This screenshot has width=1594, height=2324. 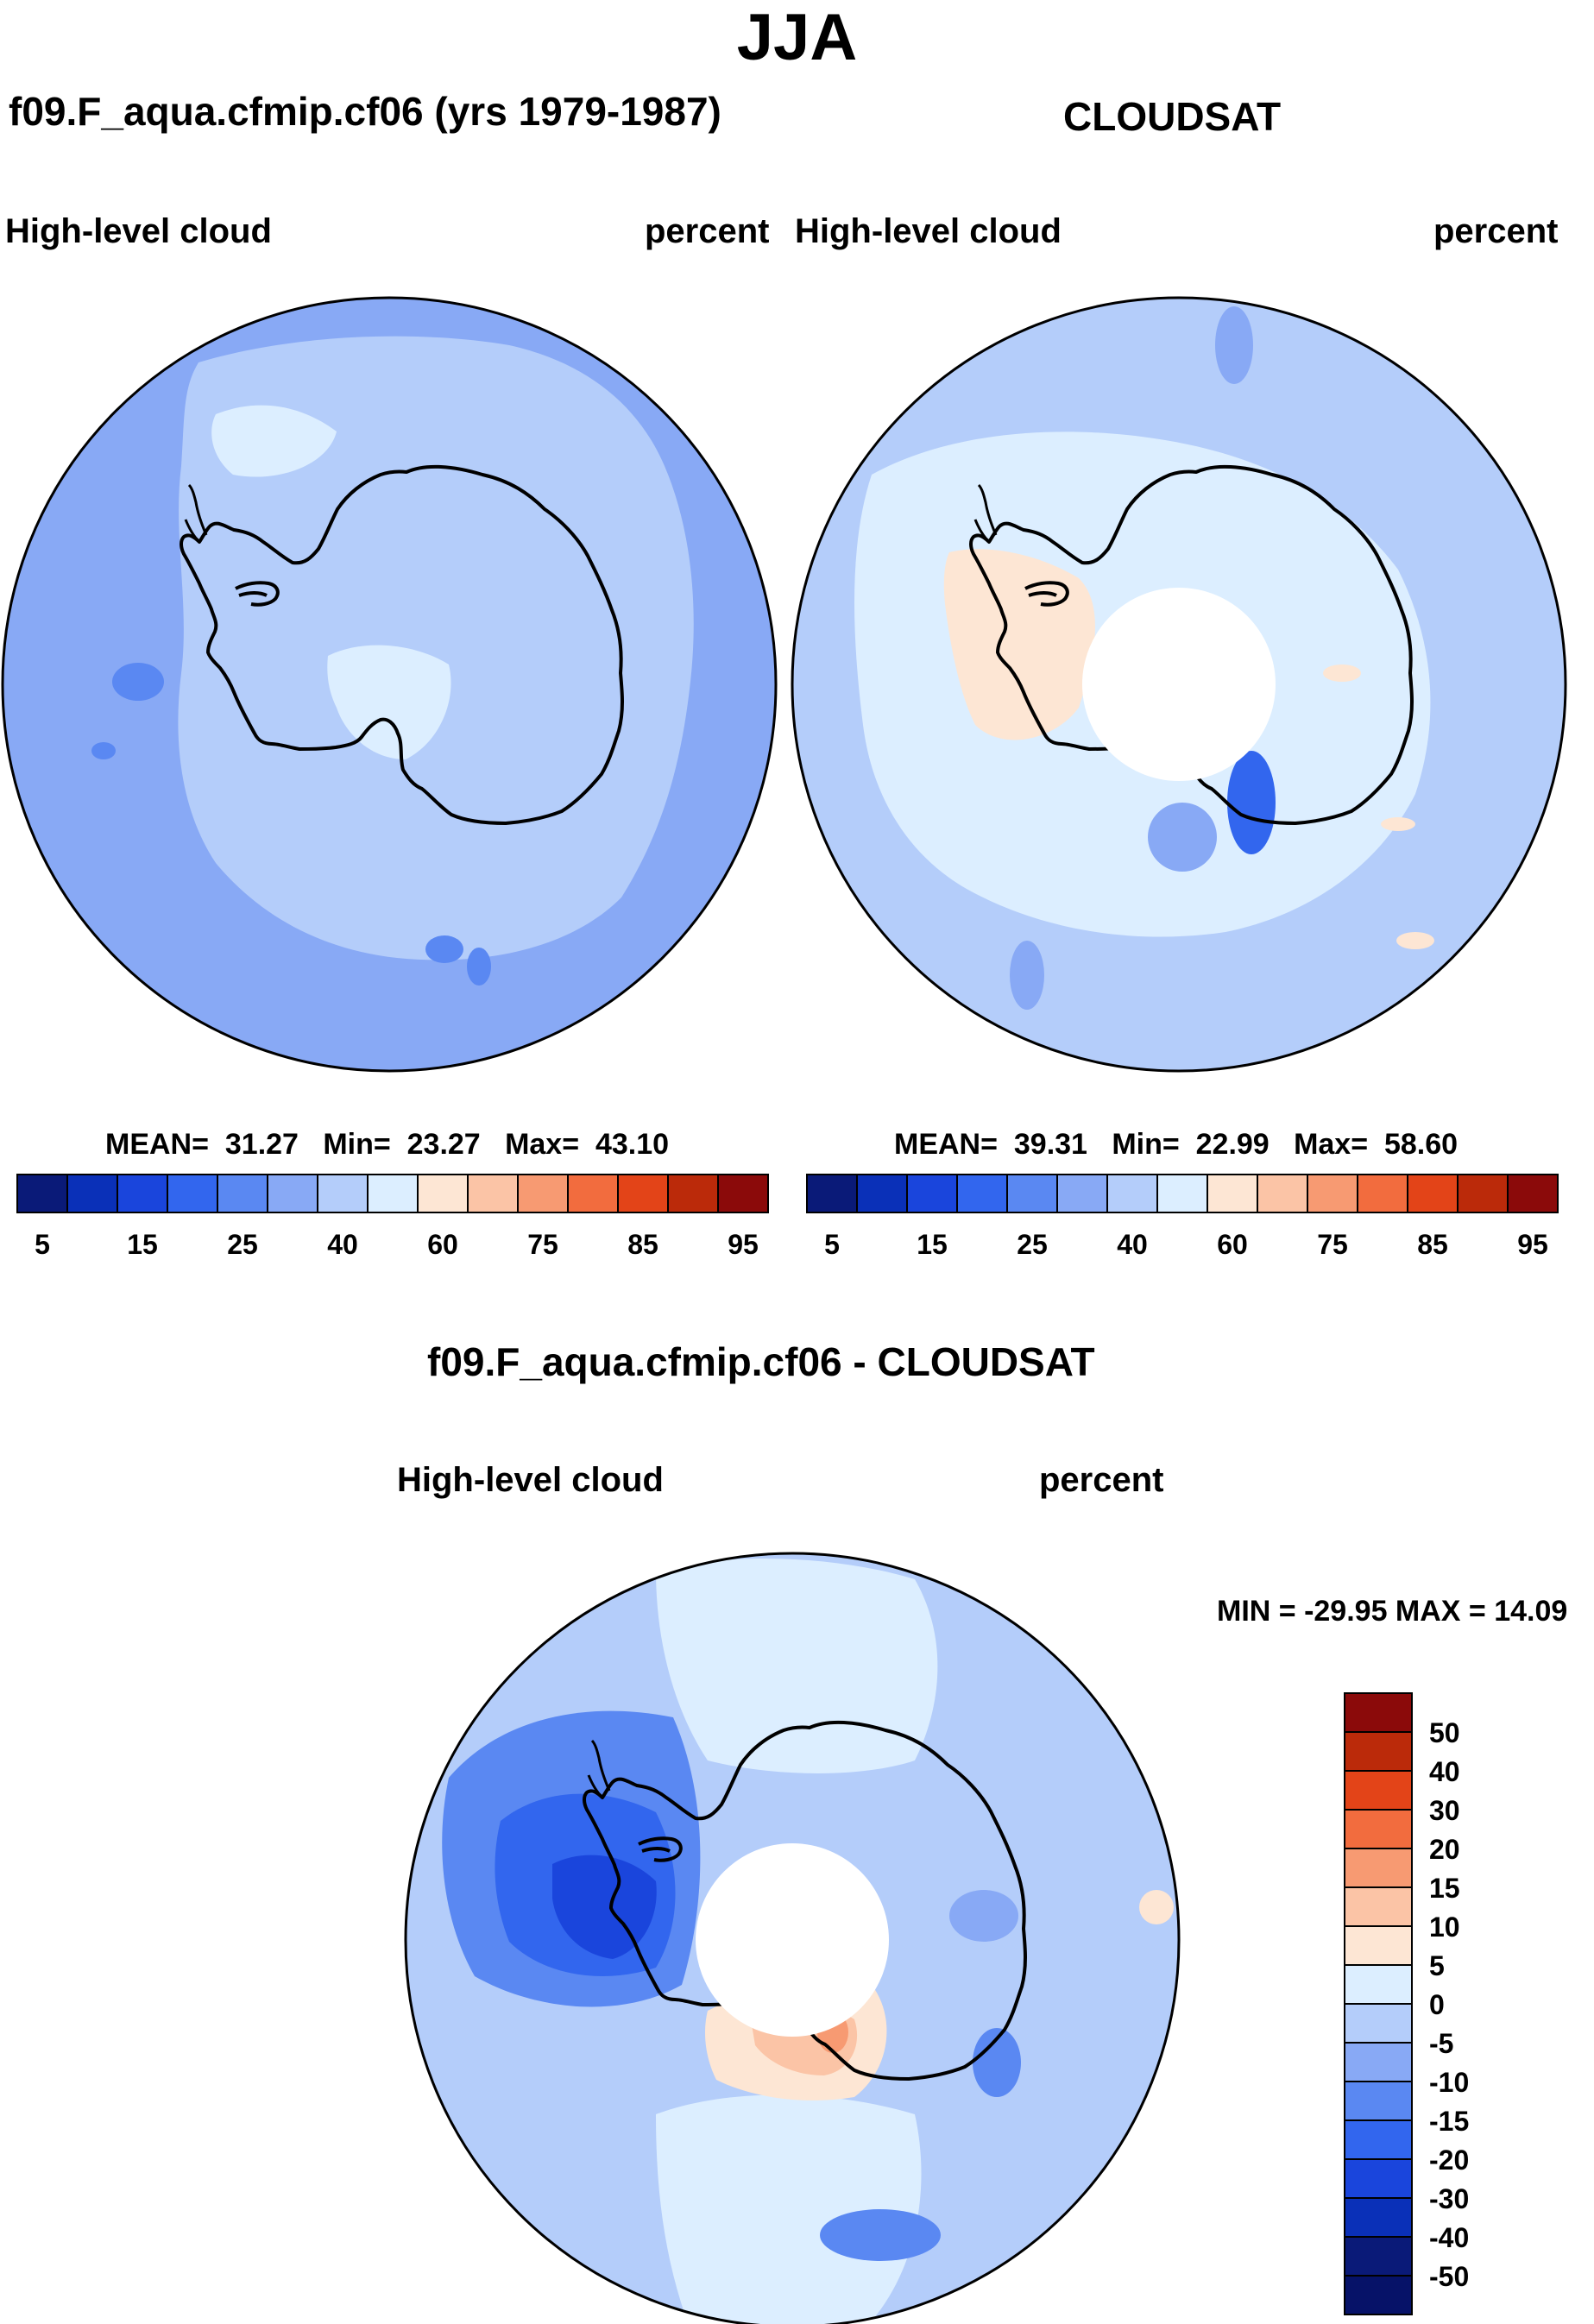 What do you see at coordinates (1421, 1144) in the screenshot?
I see `right-max-value: 58.60` at bounding box center [1421, 1144].